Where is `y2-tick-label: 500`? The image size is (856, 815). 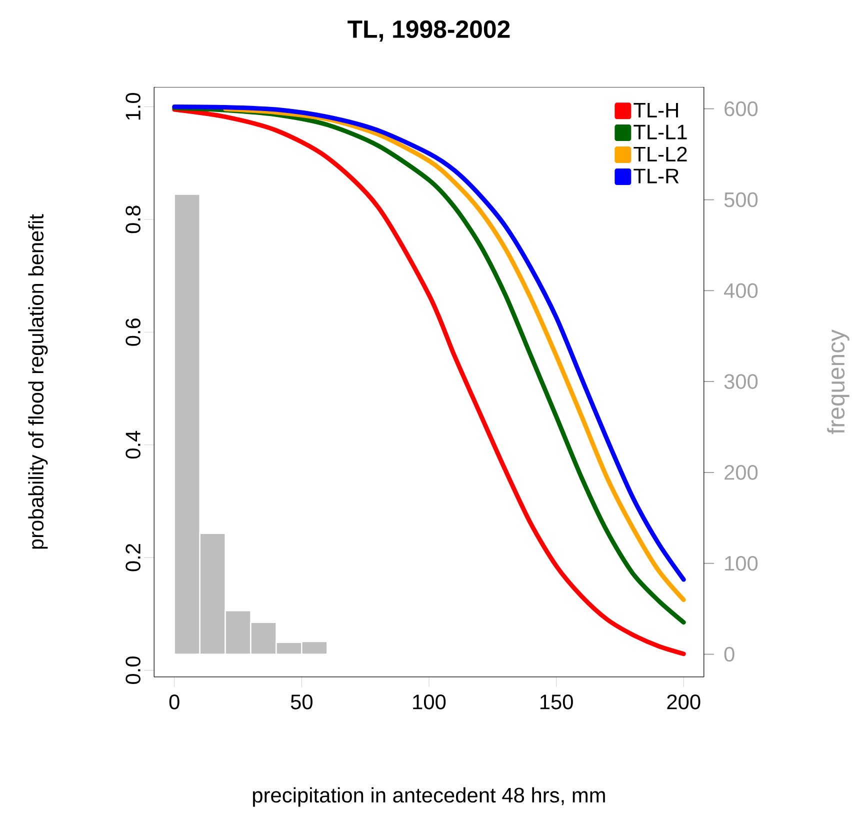 y2-tick-label: 500 is located at coordinates (741, 200).